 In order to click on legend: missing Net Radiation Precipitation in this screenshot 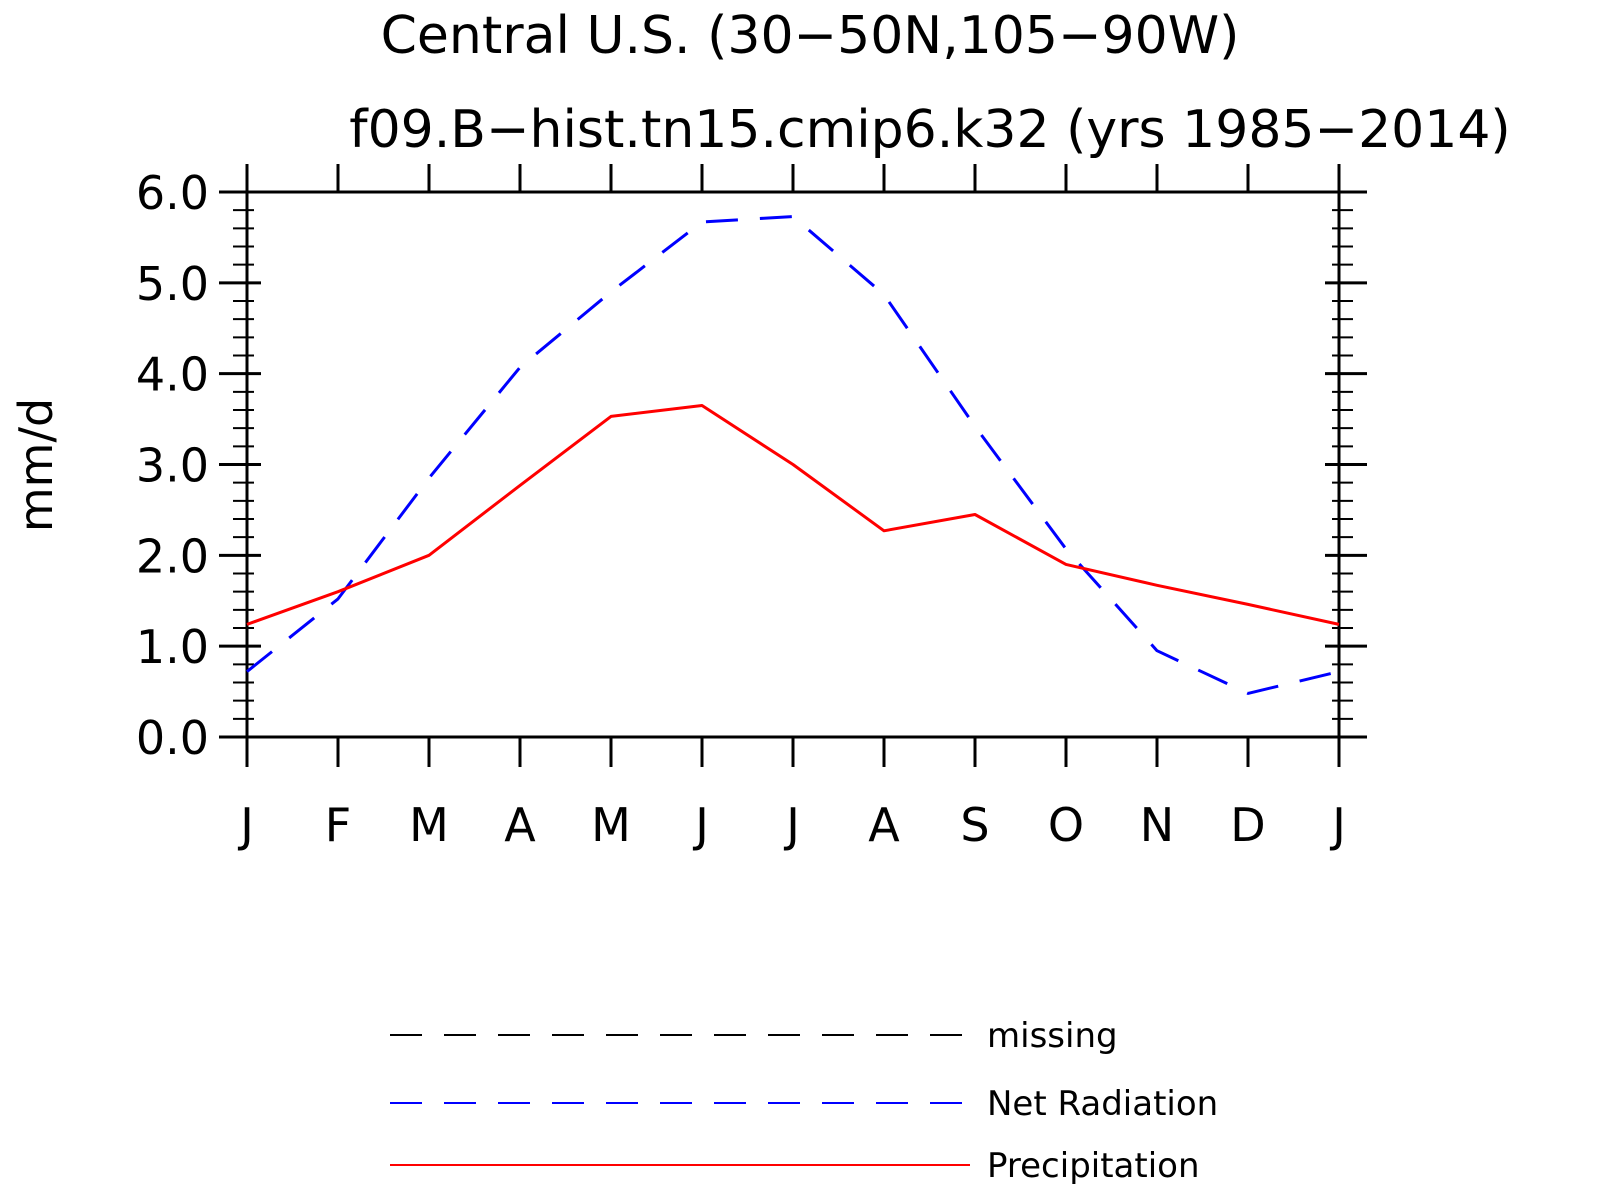, I will do `click(804, 1101)`.